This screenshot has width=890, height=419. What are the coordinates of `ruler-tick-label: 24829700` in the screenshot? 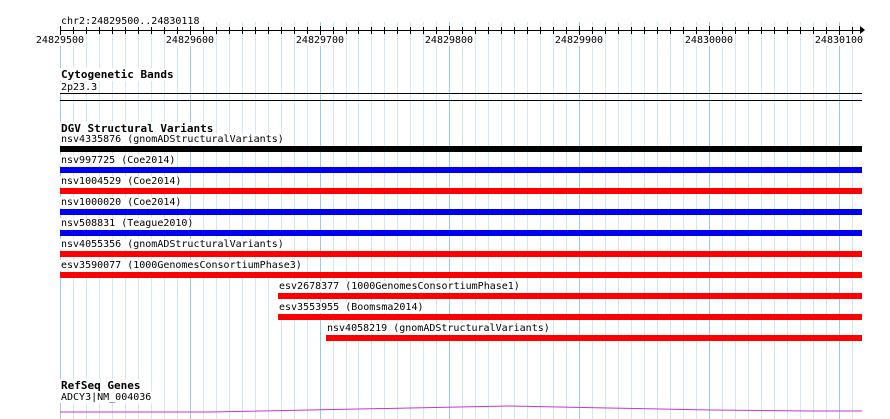 It's located at (320, 40).